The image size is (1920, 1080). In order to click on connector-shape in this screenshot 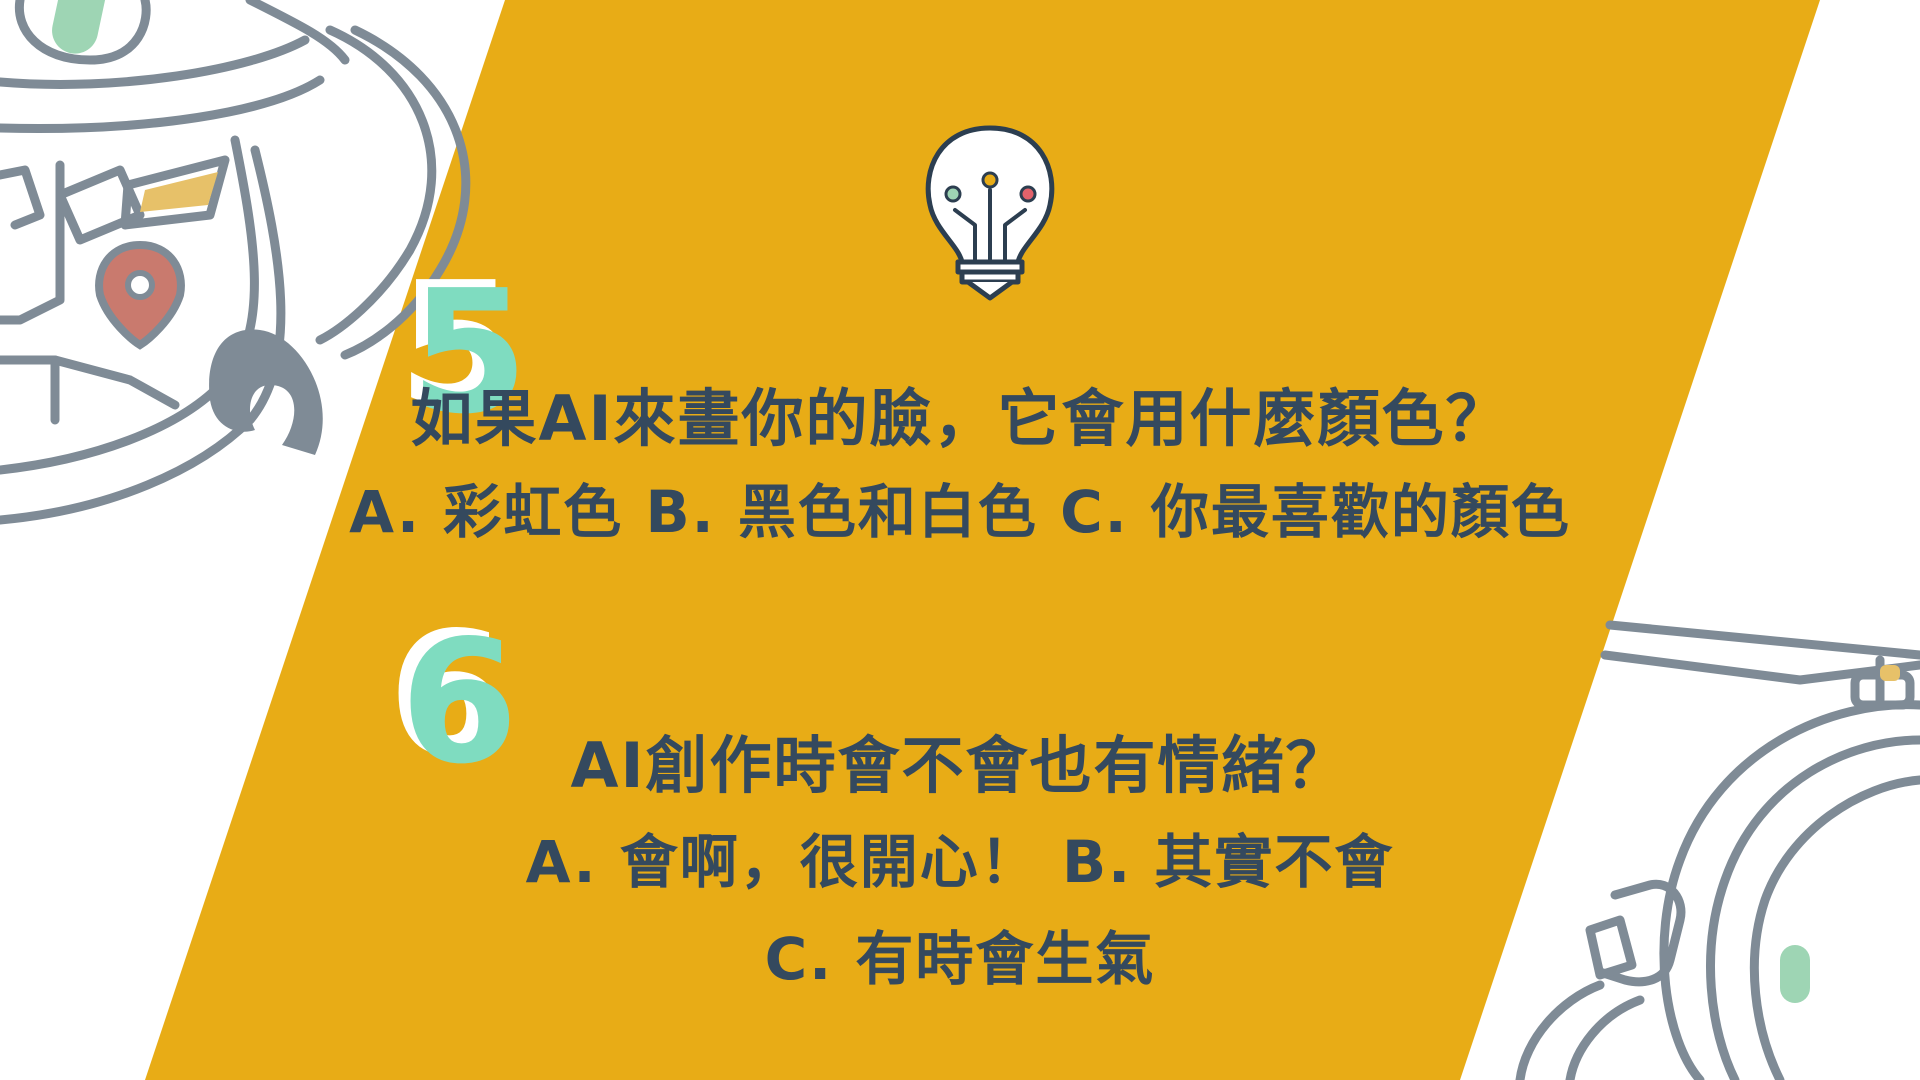, I will do `click(266, 392)`.